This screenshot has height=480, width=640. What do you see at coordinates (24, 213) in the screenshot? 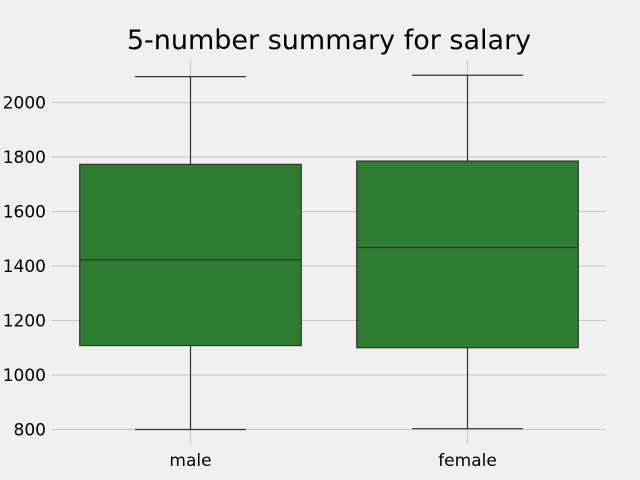
I see `y-tick-label: 1600` at bounding box center [24, 213].